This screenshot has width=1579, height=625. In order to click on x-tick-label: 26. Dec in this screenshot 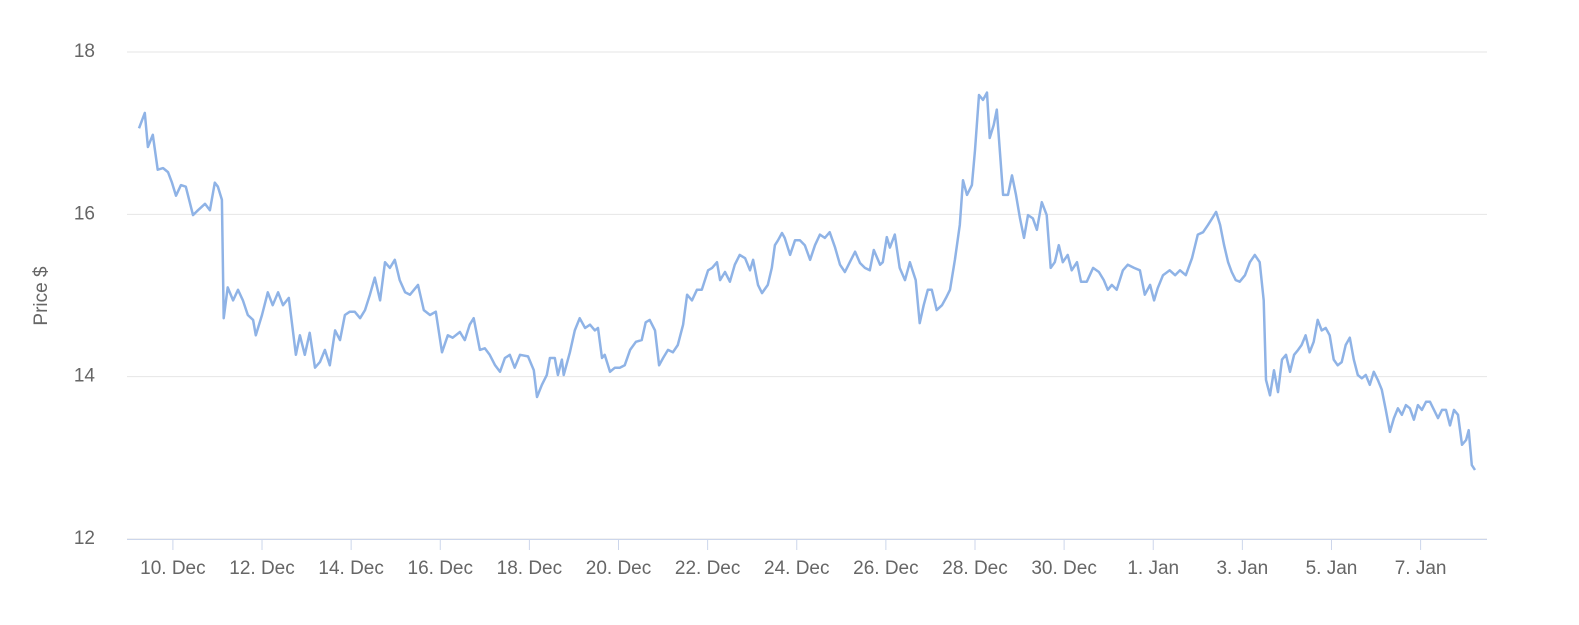, I will do `click(885, 568)`.